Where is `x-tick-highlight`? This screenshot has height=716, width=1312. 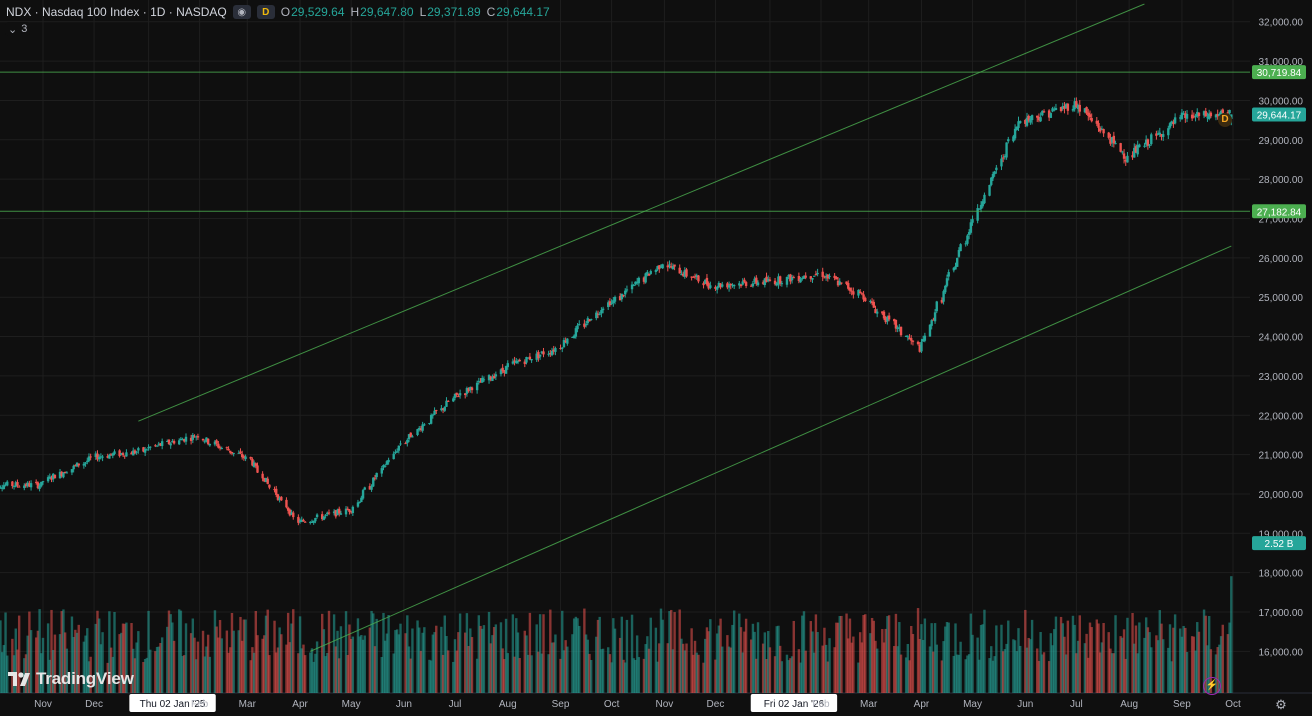
x-tick-highlight is located at coordinates (172, 703).